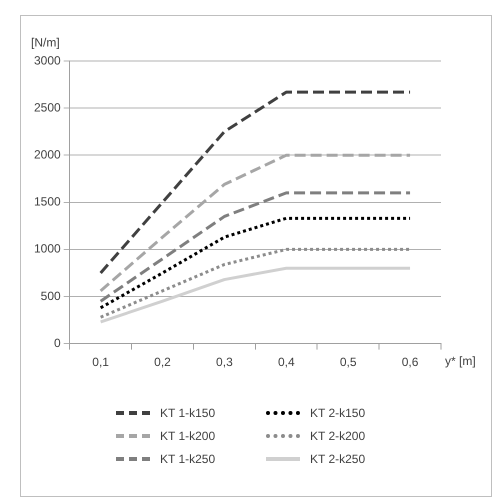 This screenshot has width=503, height=502. Describe the element at coordinates (45, 42) in the screenshot. I see `y-axis-title: [N/m]` at that location.